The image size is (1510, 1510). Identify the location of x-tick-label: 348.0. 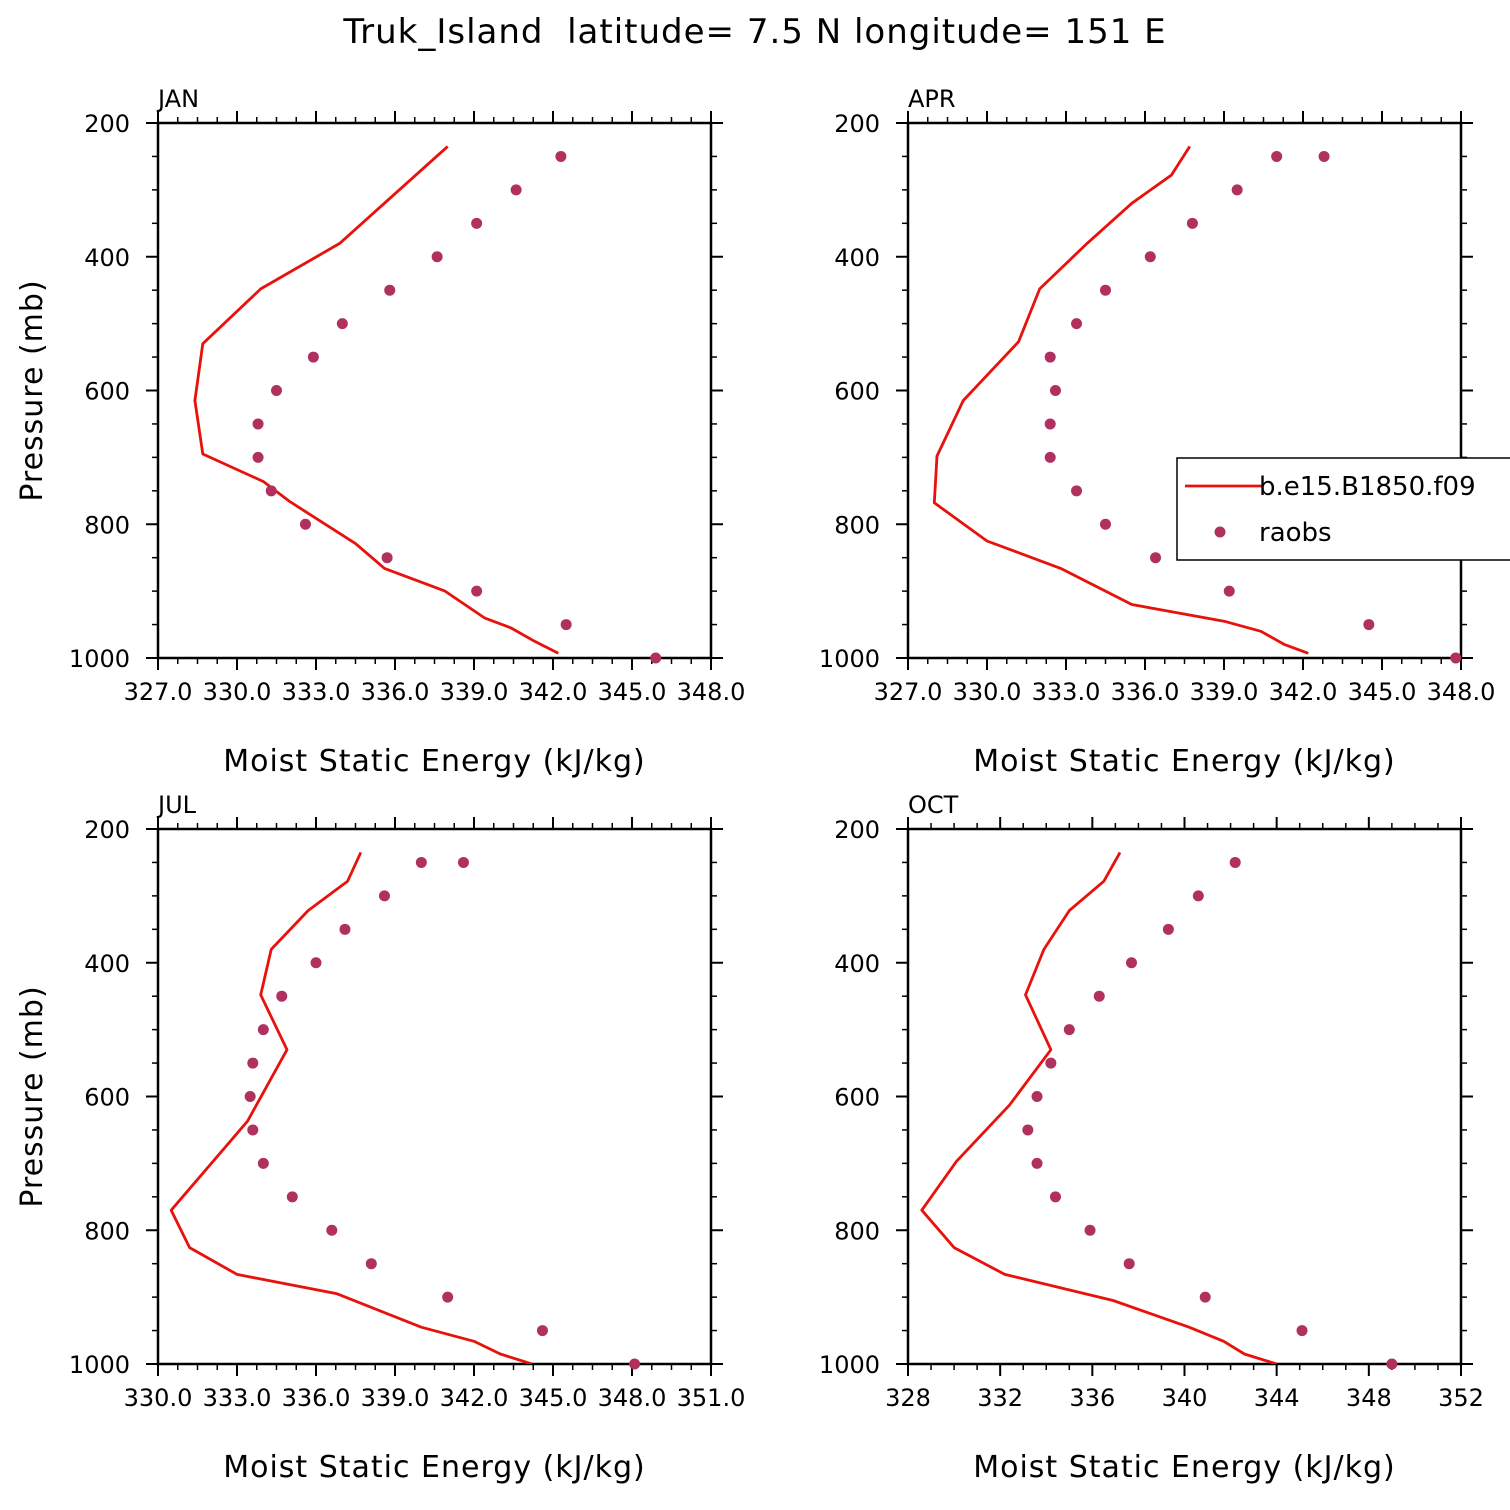
(711, 692).